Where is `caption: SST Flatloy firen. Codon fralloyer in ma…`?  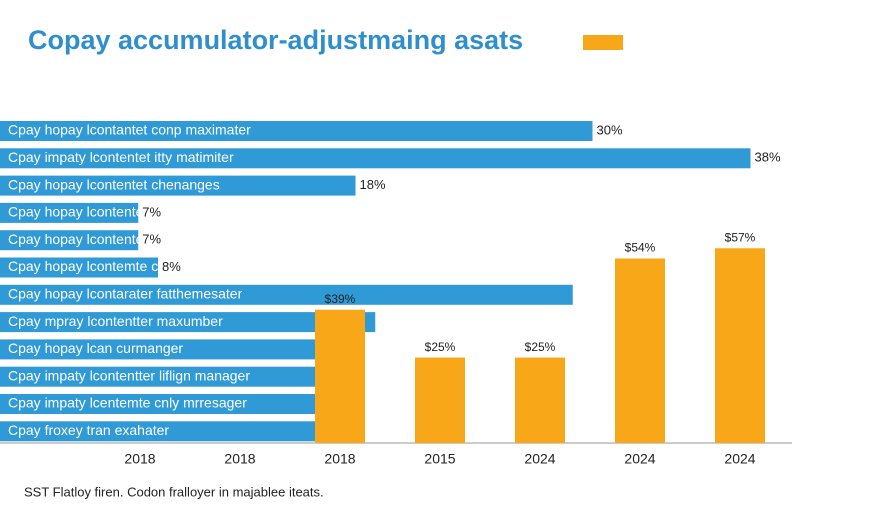
caption: SST Flatloy firen. Codon fralloyer in ma… is located at coordinates (174, 491).